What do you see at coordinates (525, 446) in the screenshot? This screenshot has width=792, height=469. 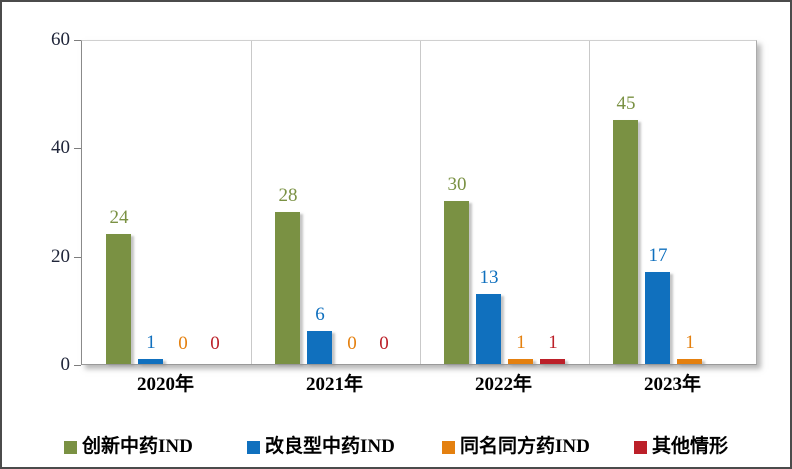 I see `legend-label: 同名同方药IND` at bounding box center [525, 446].